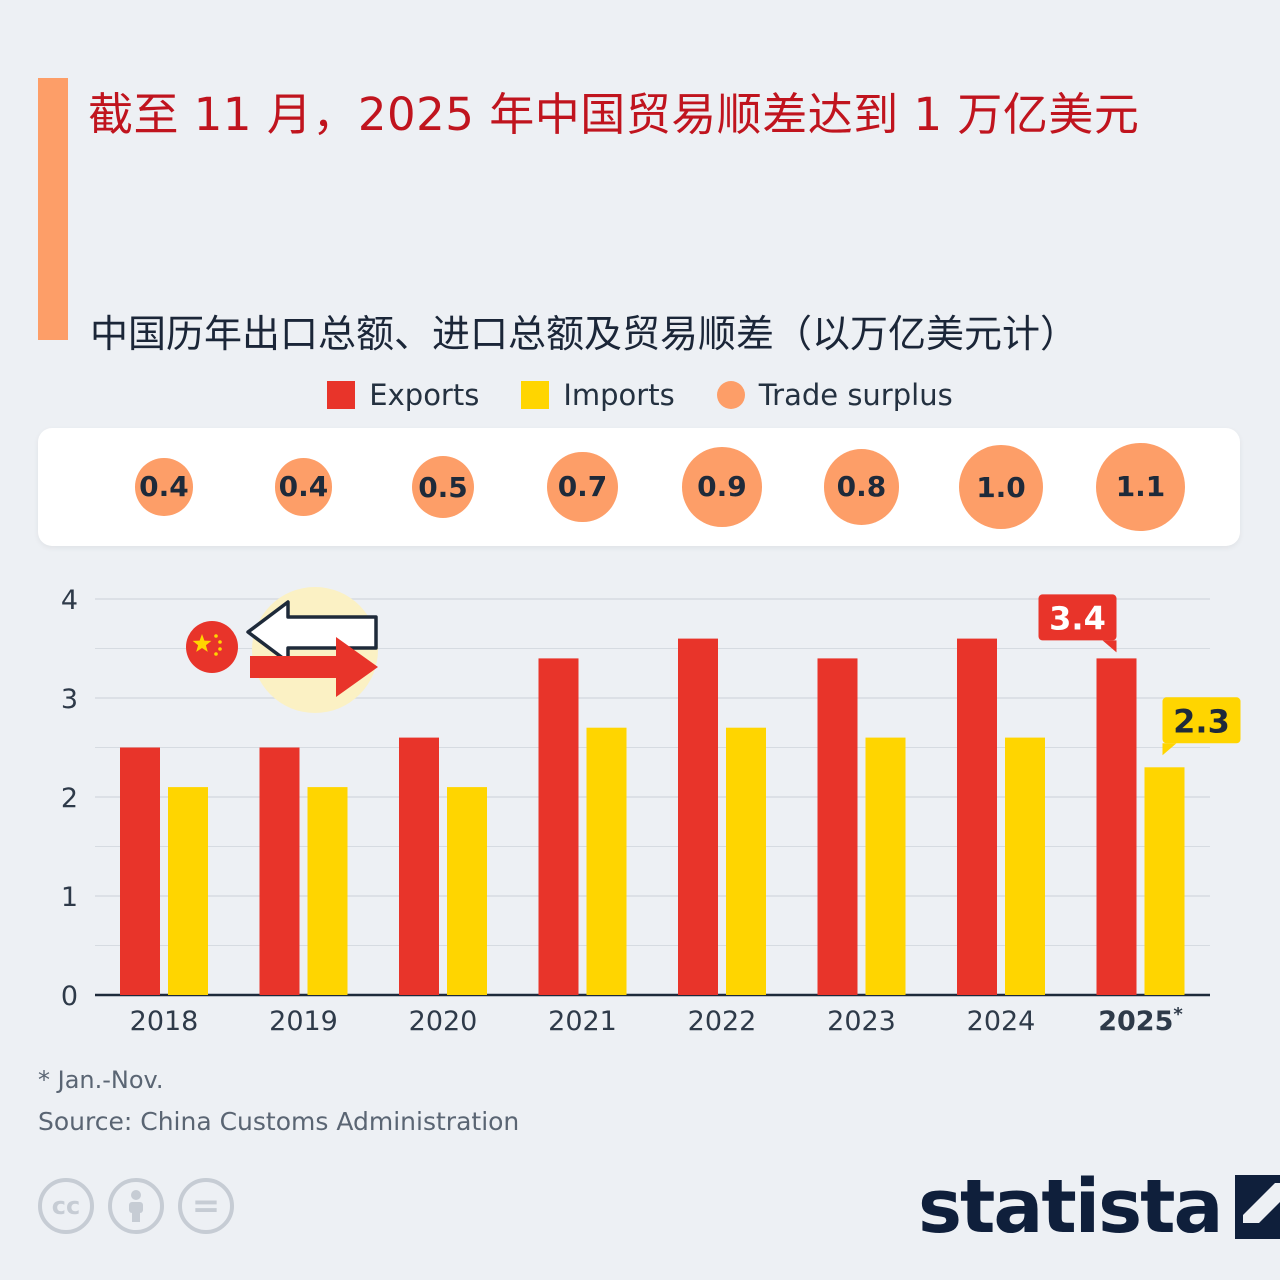 The width and height of the screenshot is (1280, 1280). I want to click on legend-swatch-trade-surplus, so click(730, 395).